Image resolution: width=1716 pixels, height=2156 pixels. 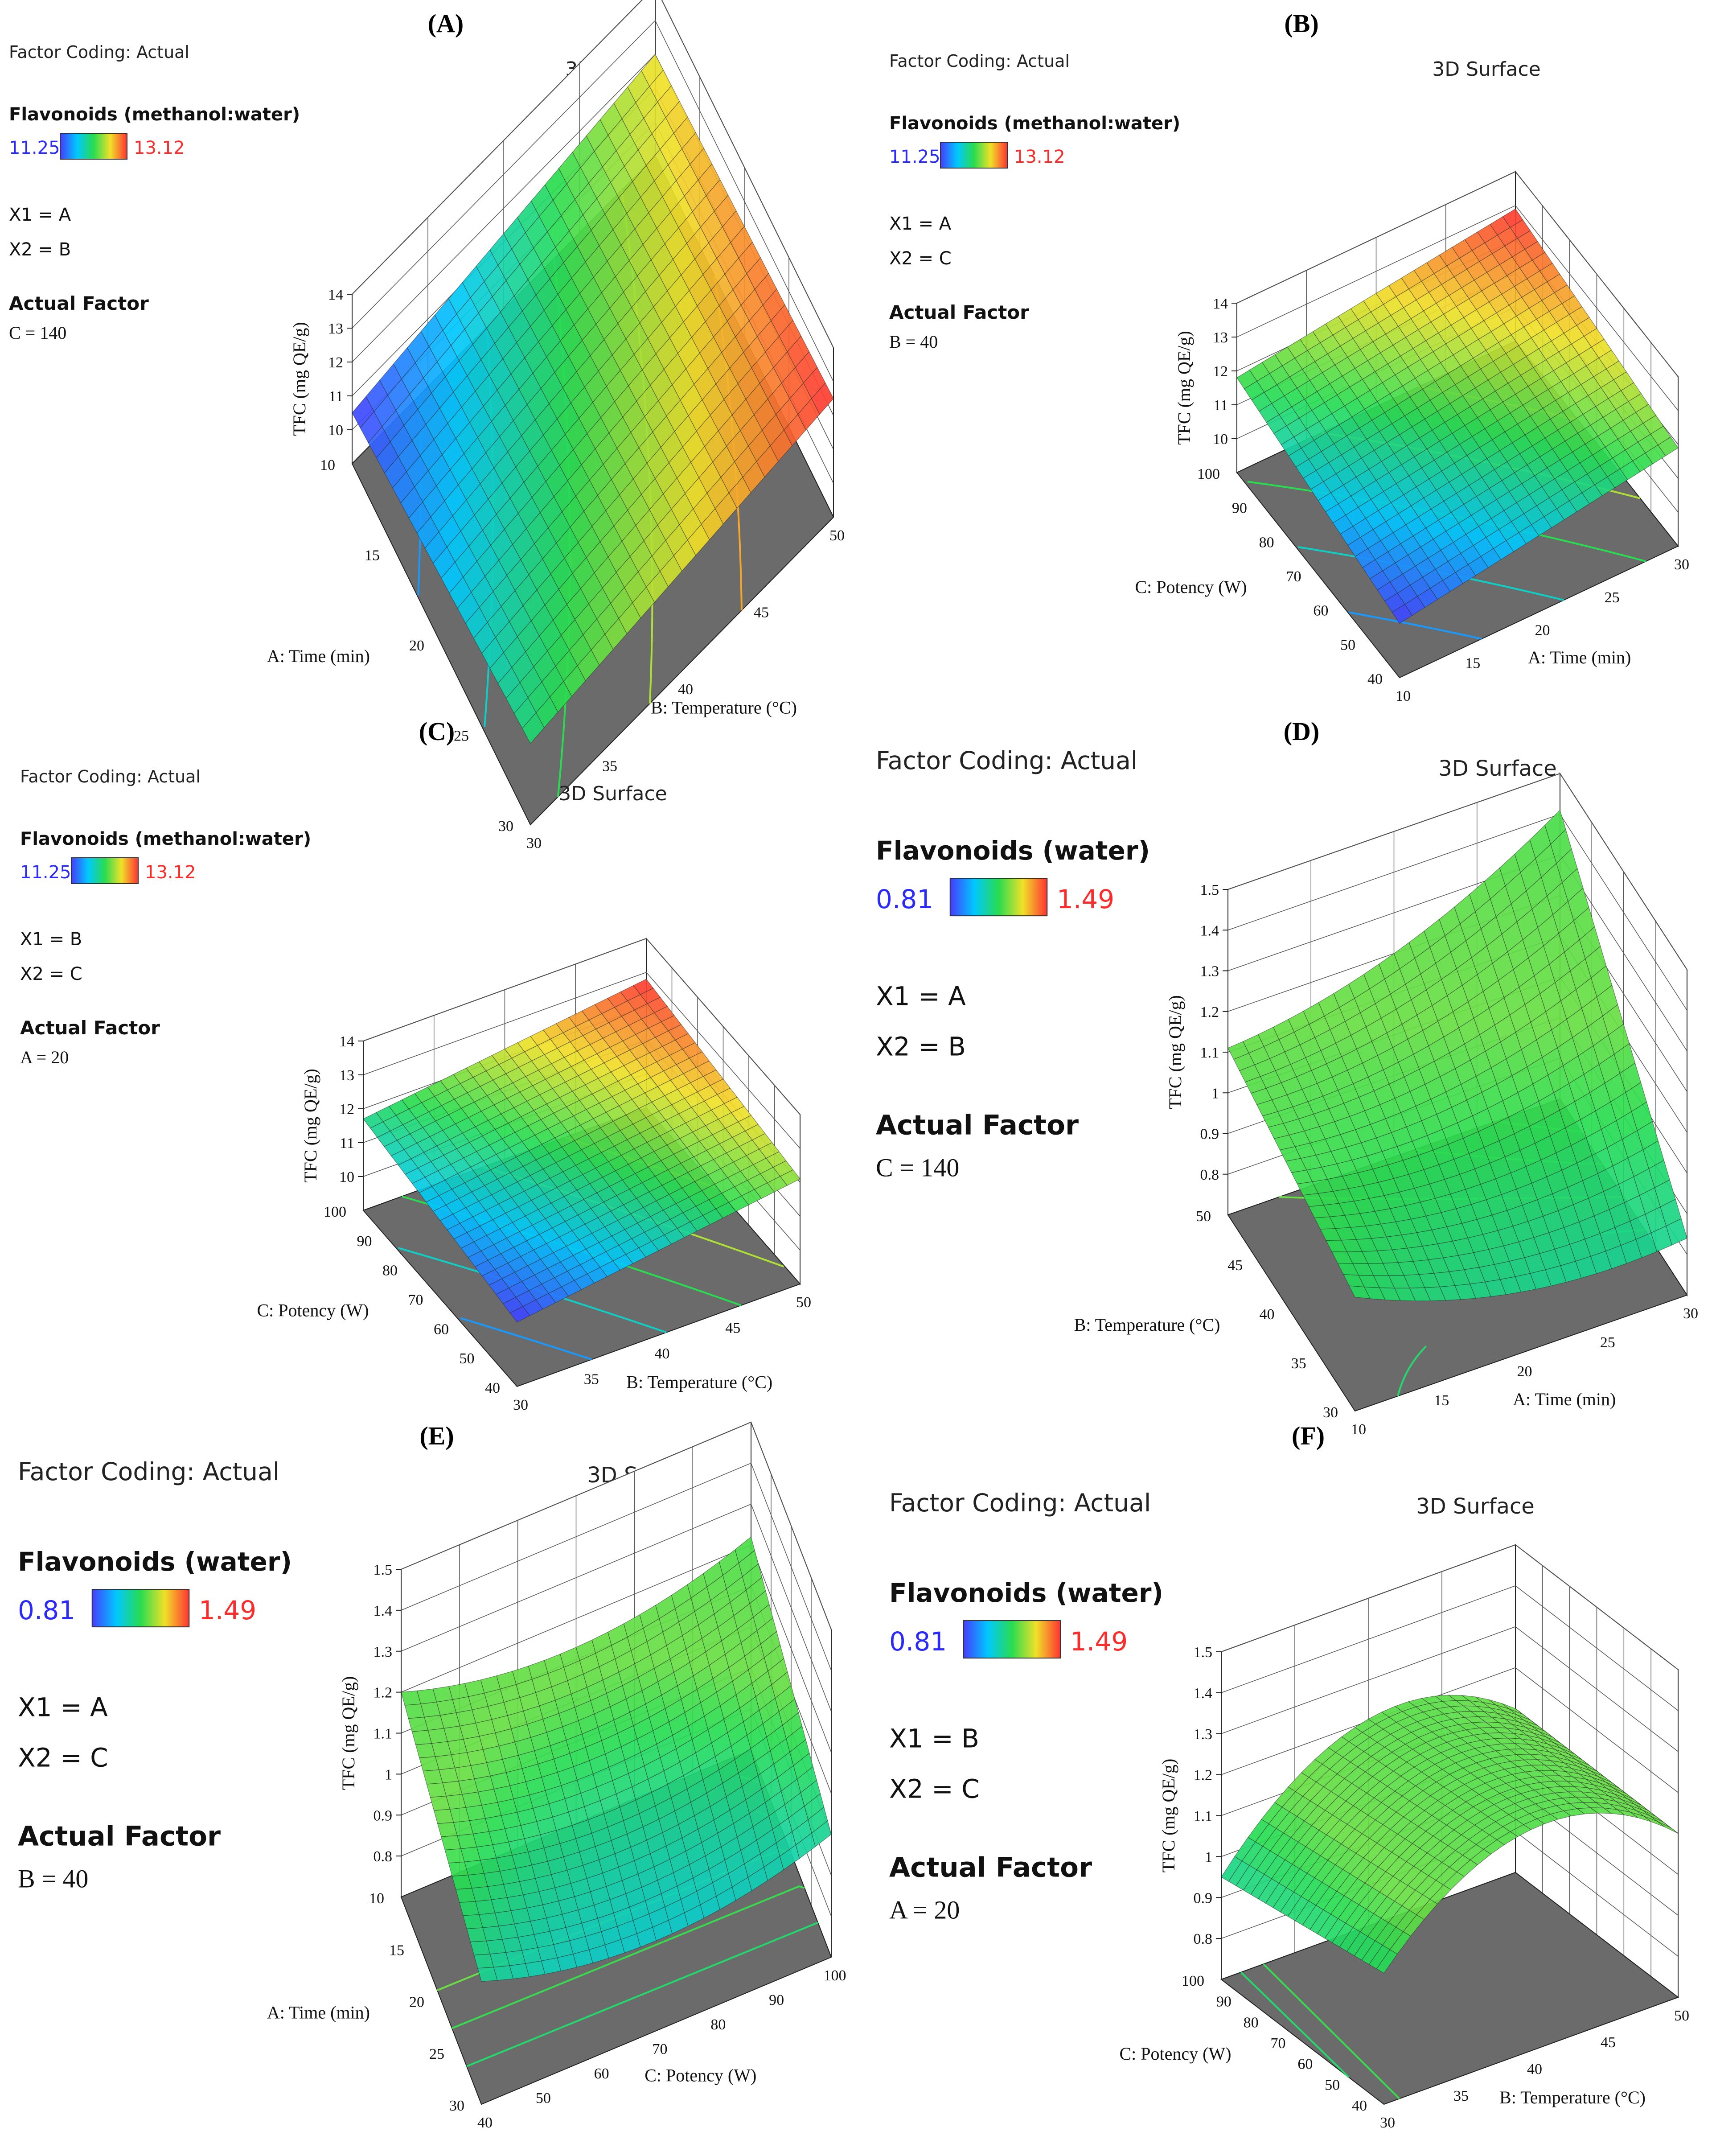 I want to click on x2-assignment: X2 = C, so click(x=63, y=1757).